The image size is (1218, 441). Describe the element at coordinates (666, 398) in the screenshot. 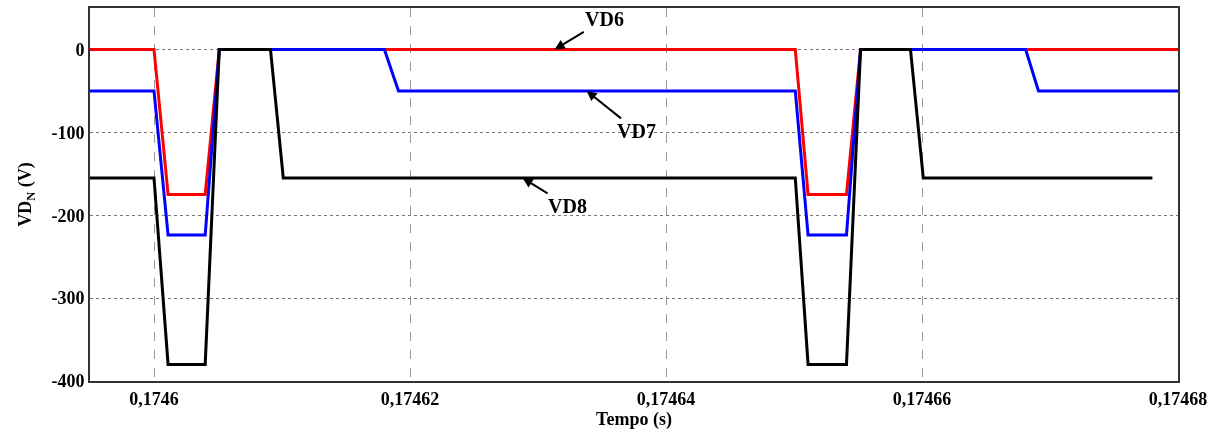

I see `x-tick-label: 0,17464` at that location.